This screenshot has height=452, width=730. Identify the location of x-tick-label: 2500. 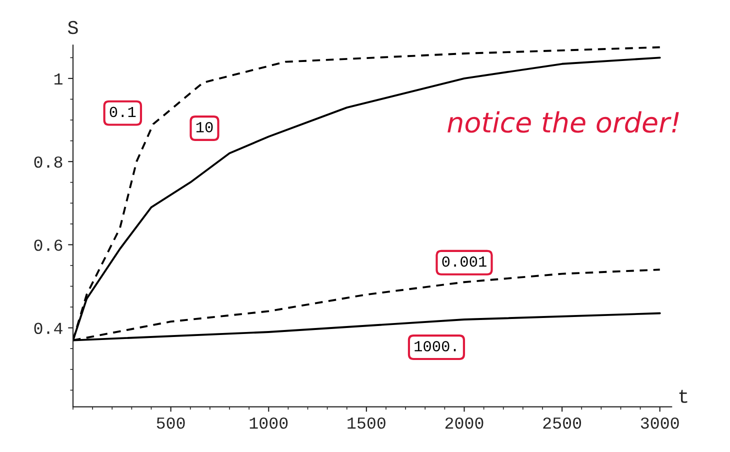
(562, 423).